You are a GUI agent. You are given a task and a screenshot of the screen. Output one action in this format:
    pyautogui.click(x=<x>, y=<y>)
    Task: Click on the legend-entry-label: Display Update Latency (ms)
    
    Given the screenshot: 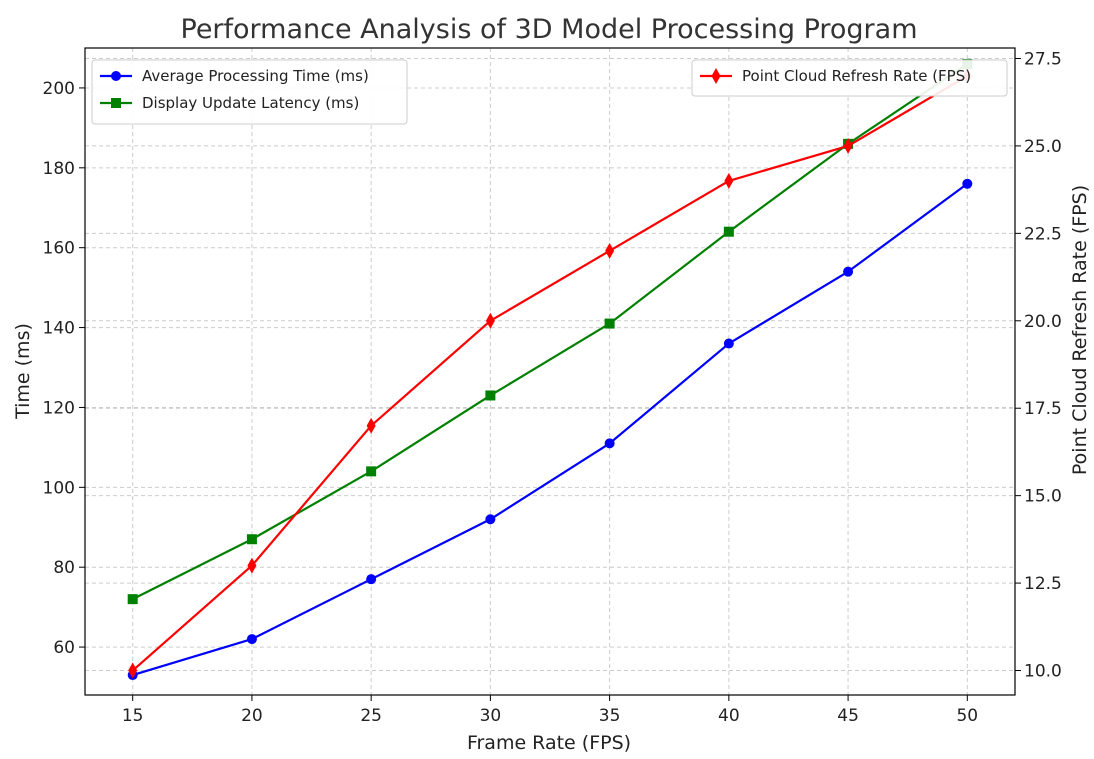 What is the action you would take?
    pyautogui.click(x=250, y=103)
    